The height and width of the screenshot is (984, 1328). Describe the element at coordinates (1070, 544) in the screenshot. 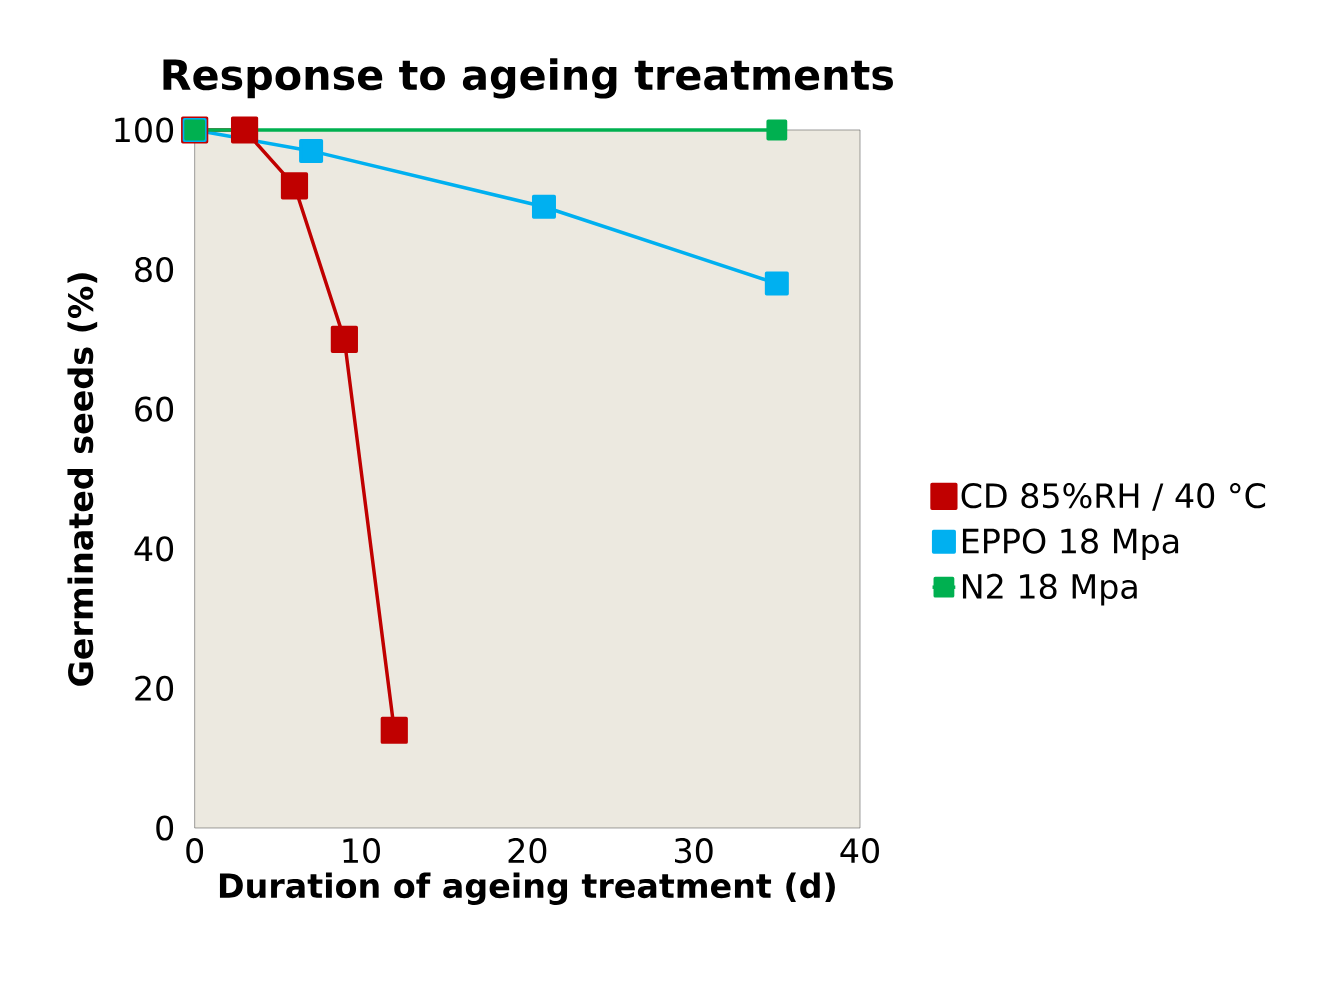

I see `legend-label: EPPO 18 Mpa` at that location.